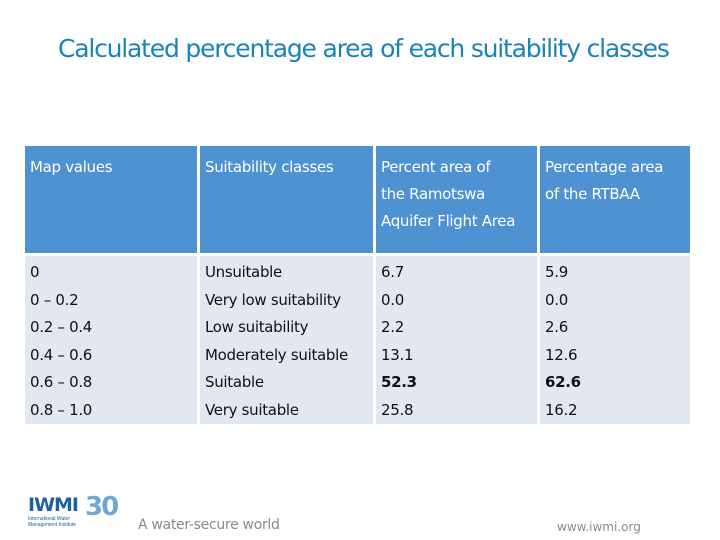 This screenshot has height=540, width=720. I want to click on header-map-values: Map values, so click(111, 201).